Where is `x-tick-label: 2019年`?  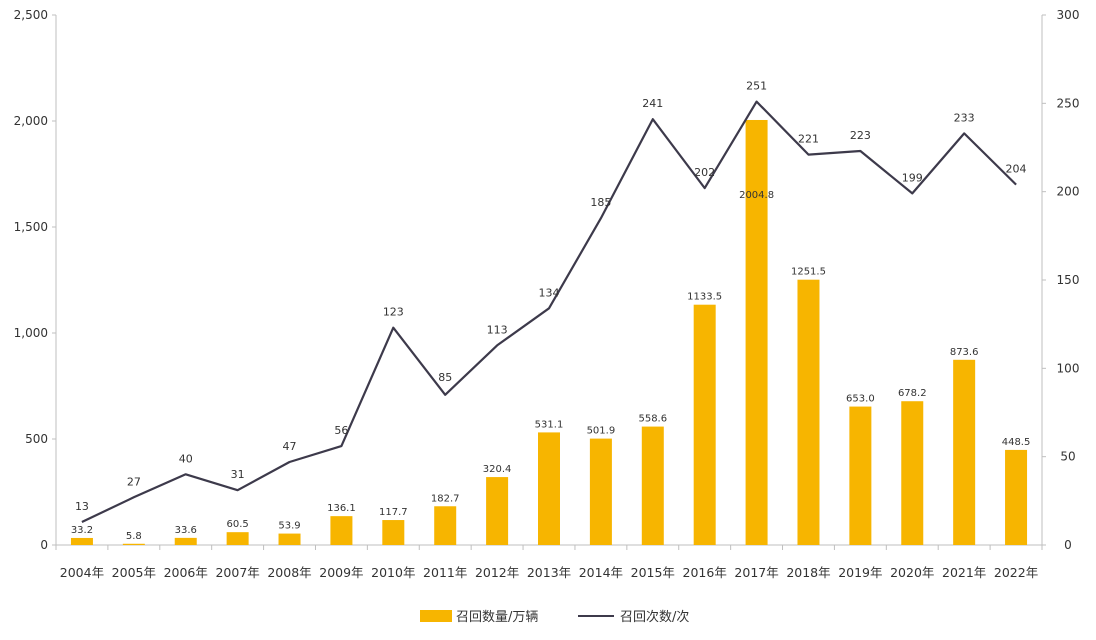 x-tick-label: 2019年 is located at coordinates (860, 572).